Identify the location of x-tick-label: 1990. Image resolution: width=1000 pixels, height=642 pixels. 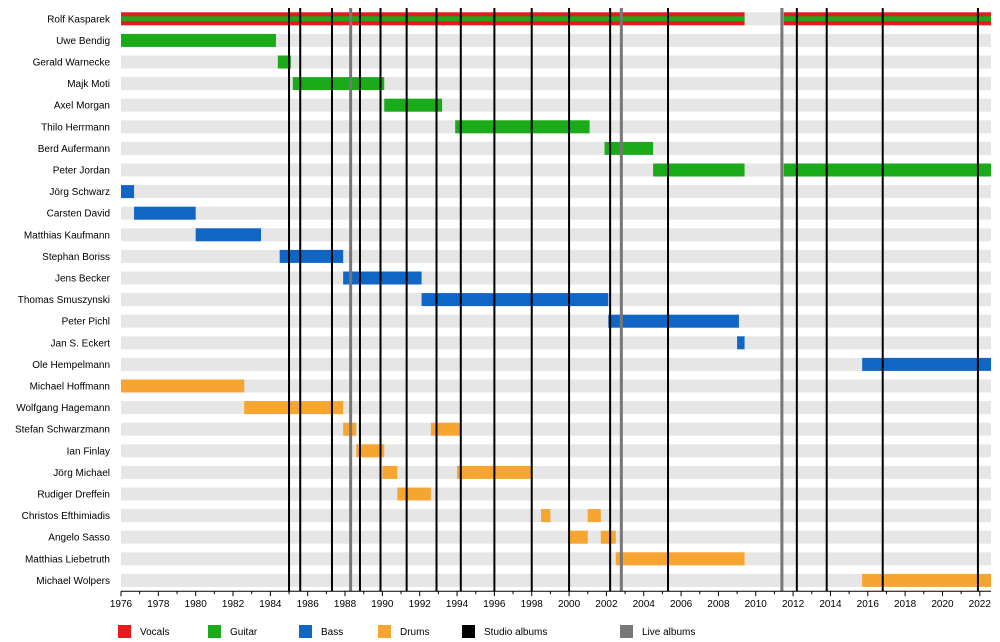
(382, 604).